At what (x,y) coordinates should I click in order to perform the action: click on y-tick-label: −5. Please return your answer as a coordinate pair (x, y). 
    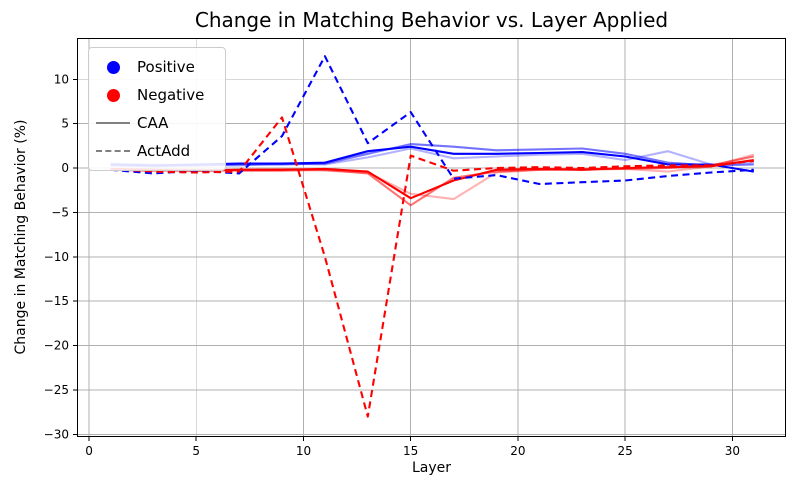
    Looking at the image, I should click on (60, 212).